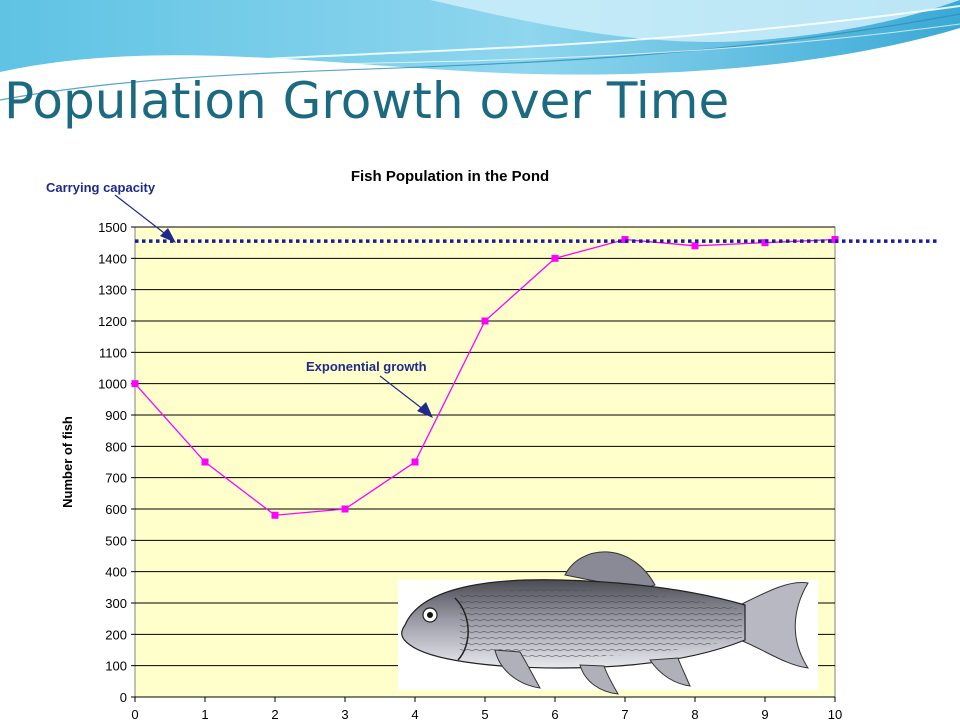  I want to click on x-tick-label: 1, so click(204, 713).